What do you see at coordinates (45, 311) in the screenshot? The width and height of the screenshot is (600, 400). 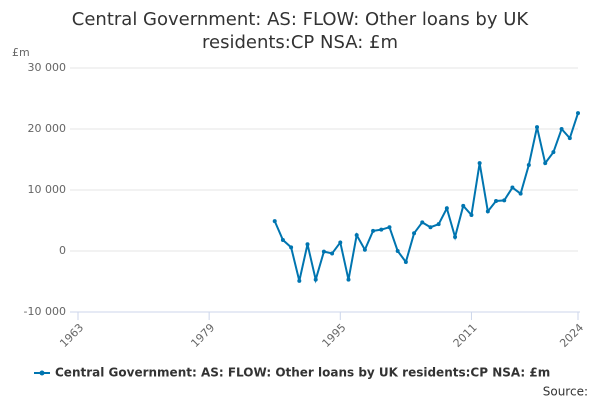 I see `y-tick-label: -10 000` at bounding box center [45, 311].